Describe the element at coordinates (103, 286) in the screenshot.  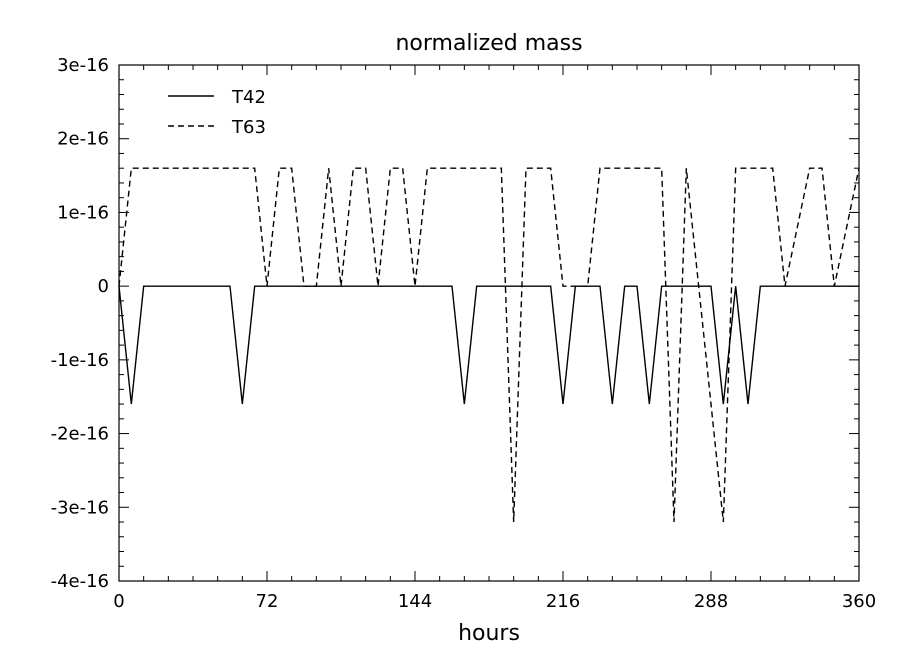
I see `y-tick-label: 0` at that location.